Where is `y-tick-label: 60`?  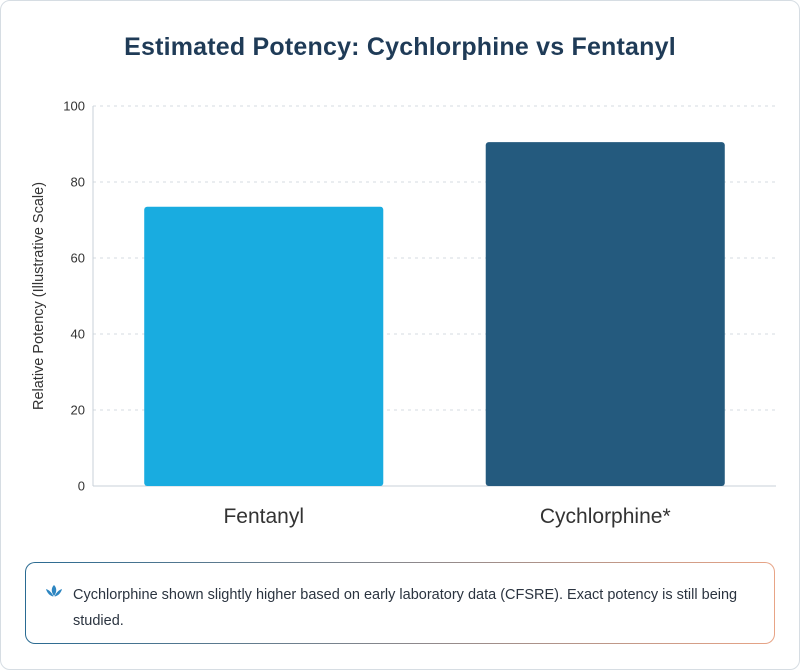
y-tick-label: 60 is located at coordinates (78, 258).